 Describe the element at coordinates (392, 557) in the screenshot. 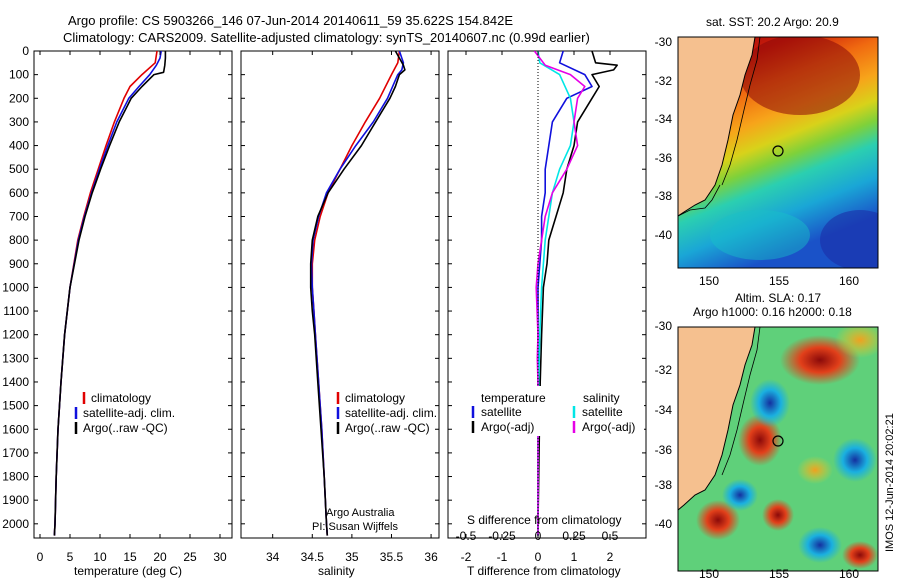

I see `x-tick-label: 35.5` at that location.